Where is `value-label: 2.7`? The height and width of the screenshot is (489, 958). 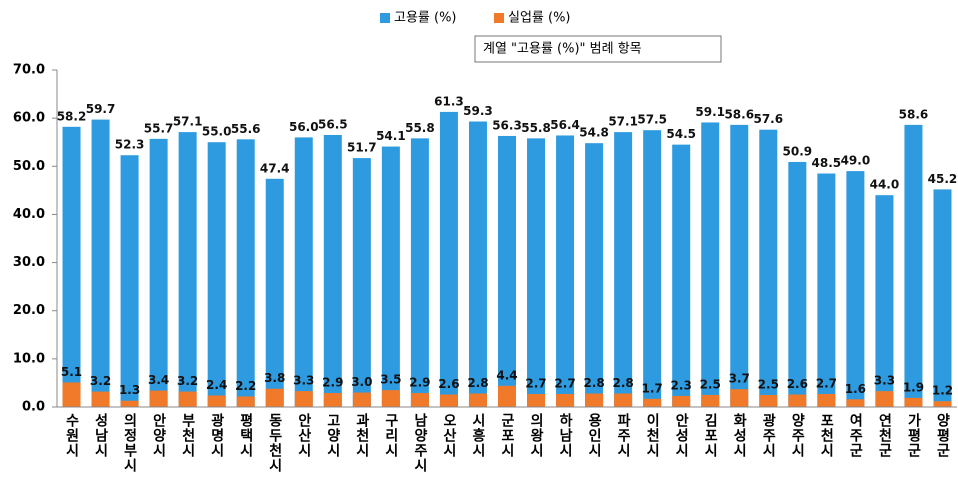 value-label: 2.7 is located at coordinates (564, 384).